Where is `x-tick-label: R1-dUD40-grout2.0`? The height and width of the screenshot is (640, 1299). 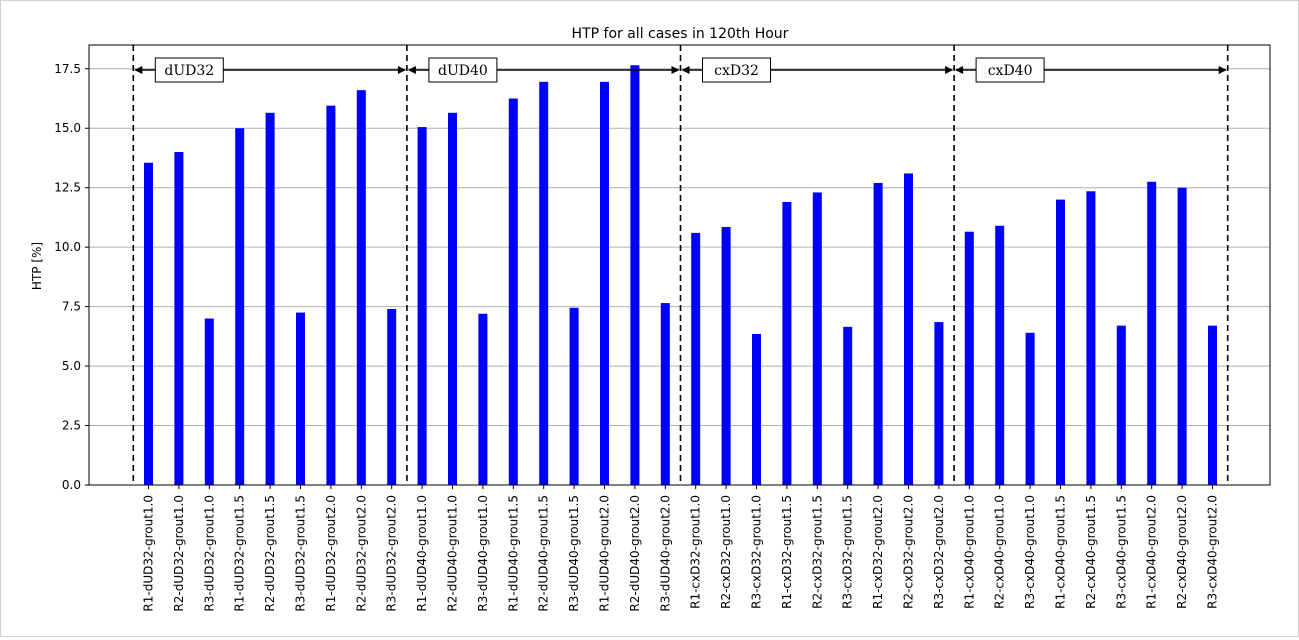 x-tick-label: R1-dUD40-grout2.0 is located at coordinates (605, 553).